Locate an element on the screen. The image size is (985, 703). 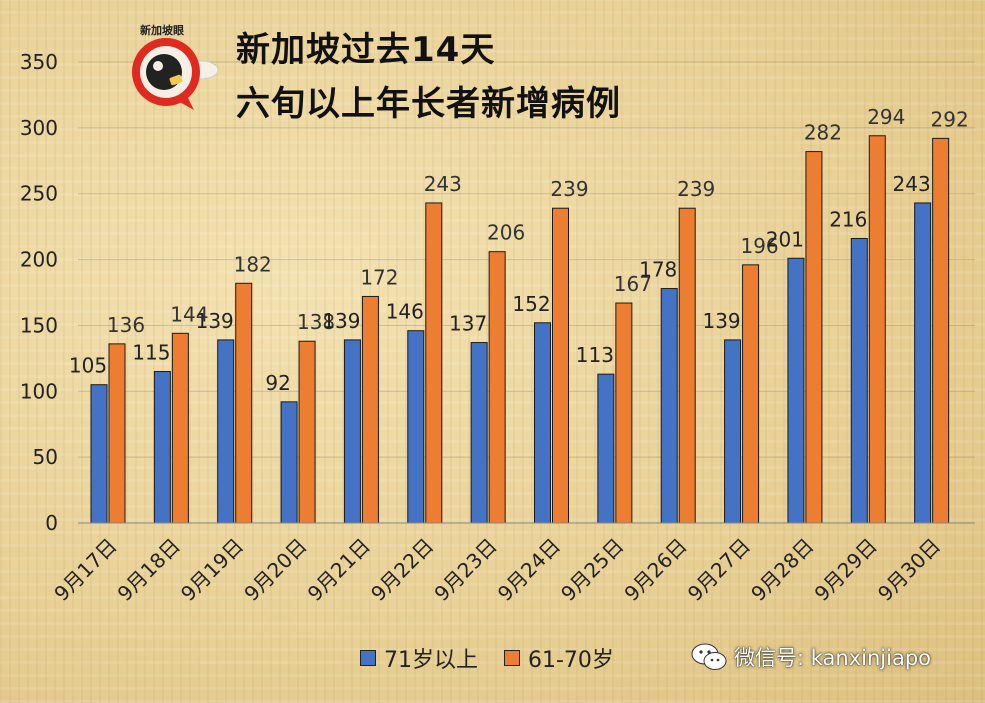
x-tick-label: 9月21日 is located at coordinates (339, 570).